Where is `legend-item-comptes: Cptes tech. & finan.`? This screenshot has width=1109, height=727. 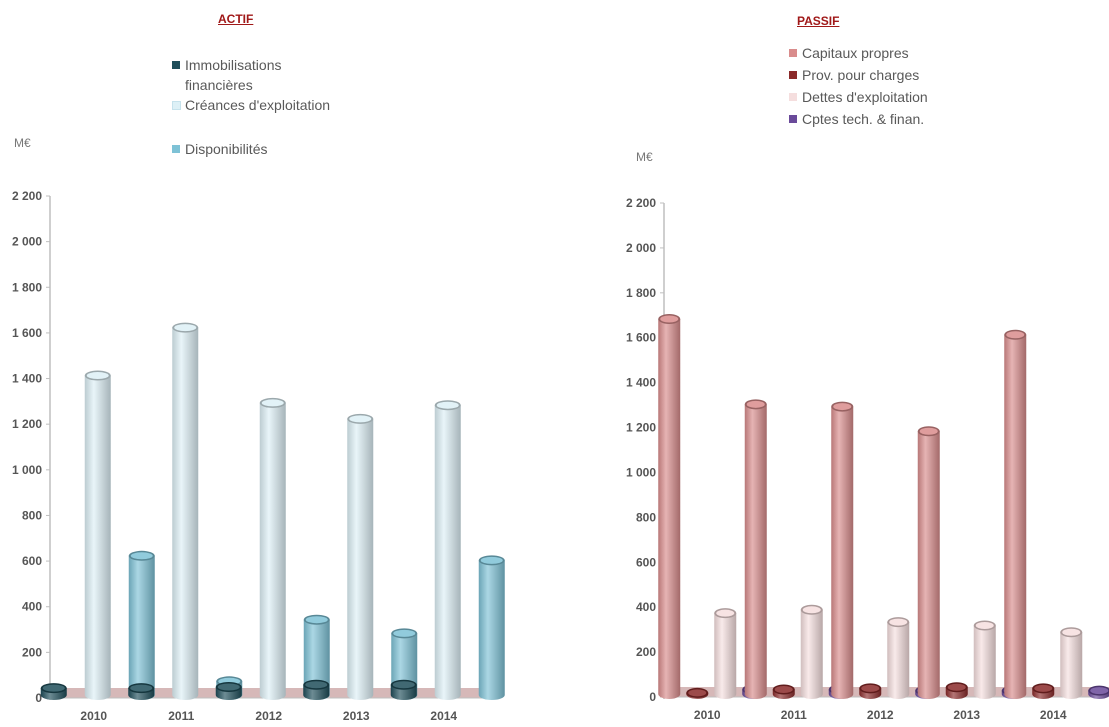
legend-item-comptes: Cptes tech. & finan. is located at coordinates (858, 119).